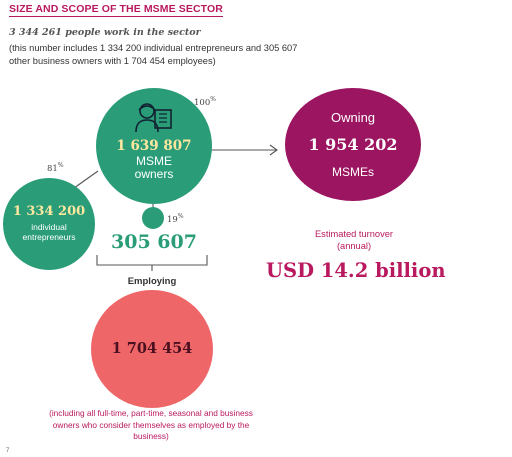  What do you see at coordinates (205, 102) in the screenshot?
I see `owners-percent: 100%` at bounding box center [205, 102].